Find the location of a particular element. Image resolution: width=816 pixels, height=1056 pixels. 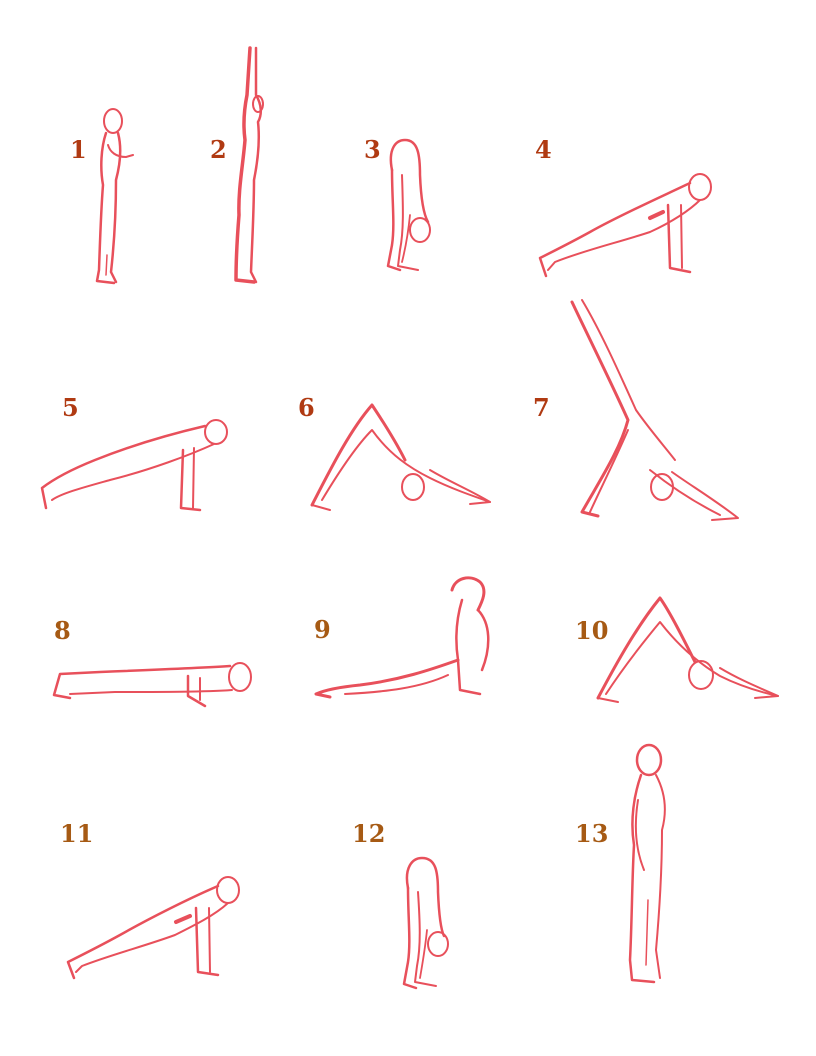

step-number-13: 13 is located at coordinates (592, 833).